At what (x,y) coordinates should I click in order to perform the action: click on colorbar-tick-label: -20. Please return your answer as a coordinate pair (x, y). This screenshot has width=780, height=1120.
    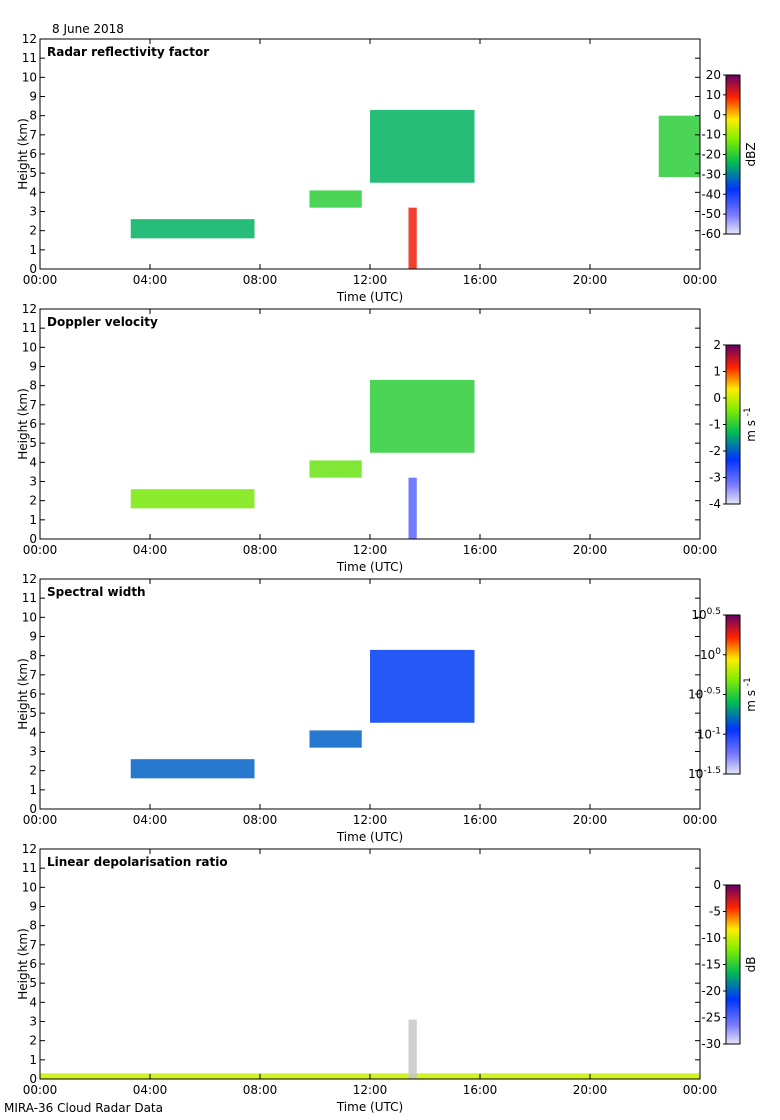
    Looking at the image, I should click on (711, 991).